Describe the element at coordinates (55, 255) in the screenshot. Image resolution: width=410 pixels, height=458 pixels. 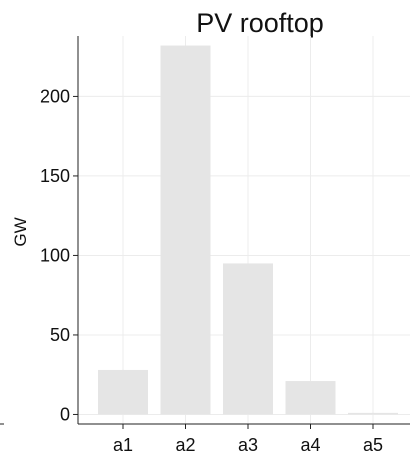
I see `y-tick-label: 100` at that location.